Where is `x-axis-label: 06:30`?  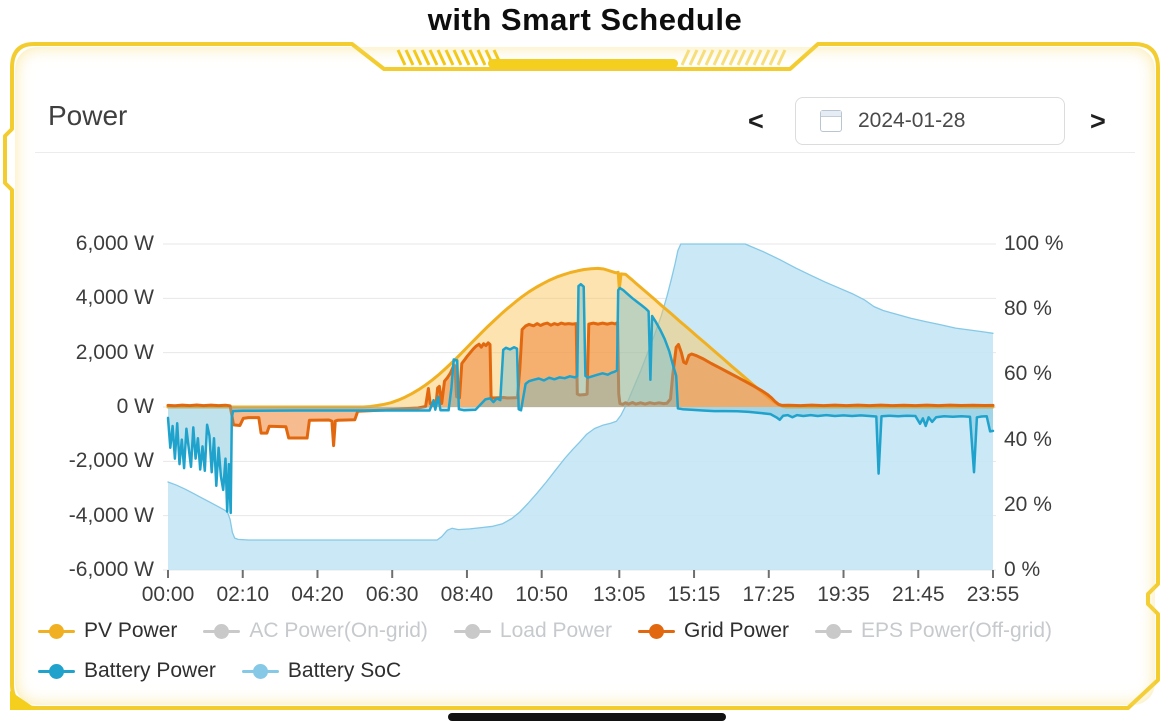
x-axis-label: 06:30 is located at coordinates (392, 594).